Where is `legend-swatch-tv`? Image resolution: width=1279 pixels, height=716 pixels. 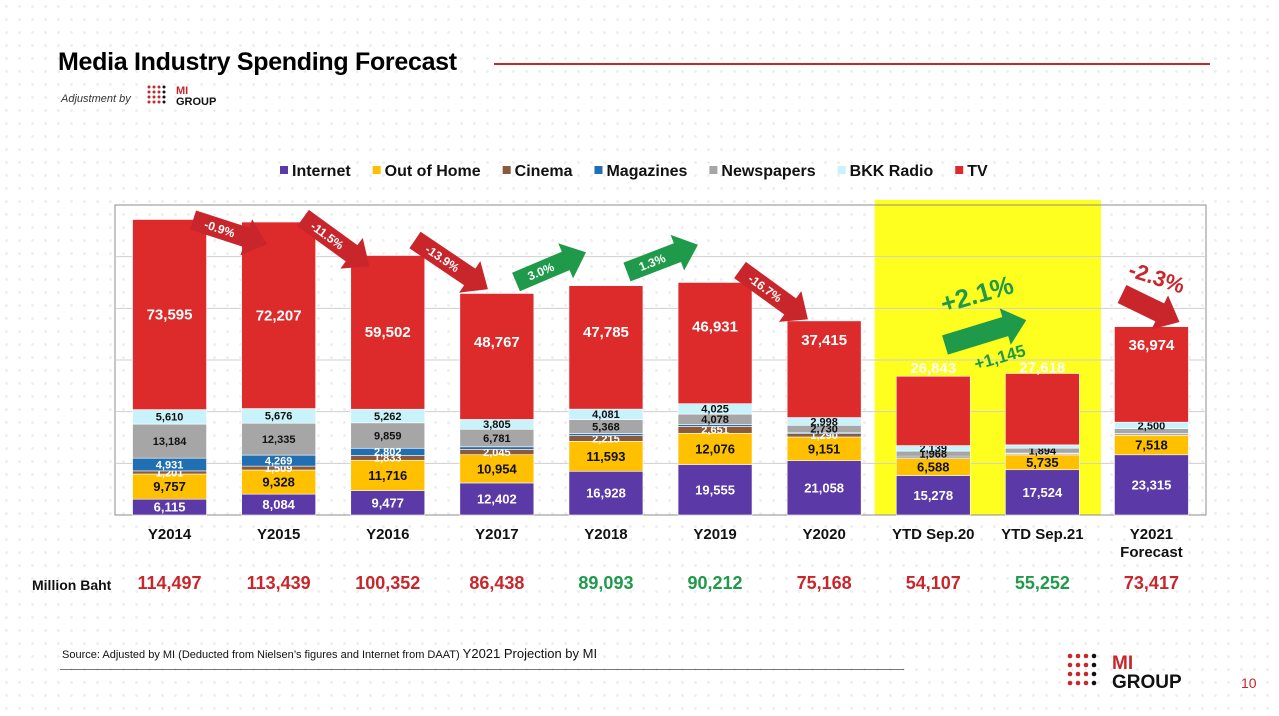 legend-swatch-tv is located at coordinates (959, 170).